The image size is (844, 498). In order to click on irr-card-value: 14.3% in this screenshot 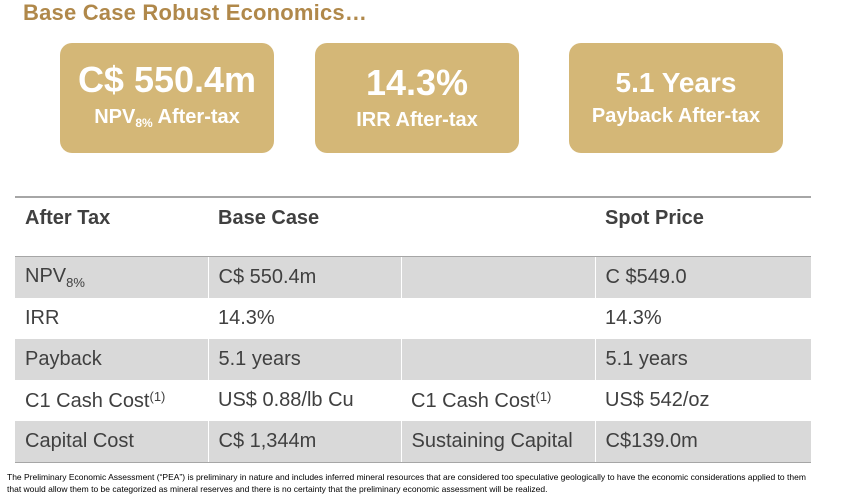, I will do `click(417, 82)`.